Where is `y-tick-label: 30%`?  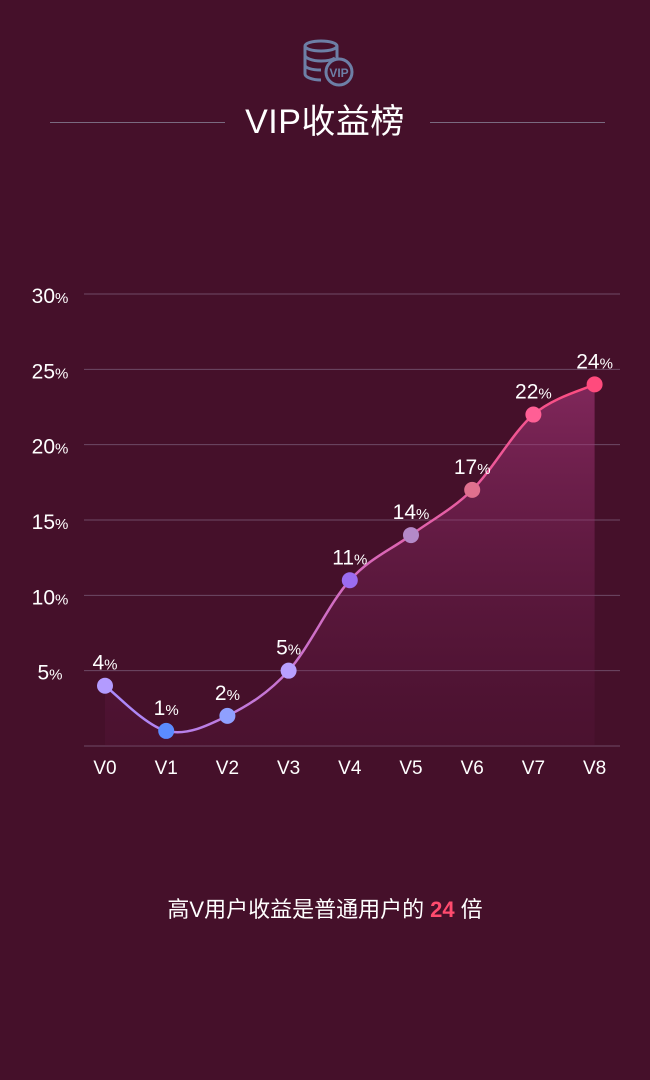 y-tick-label: 30% is located at coordinates (50, 296).